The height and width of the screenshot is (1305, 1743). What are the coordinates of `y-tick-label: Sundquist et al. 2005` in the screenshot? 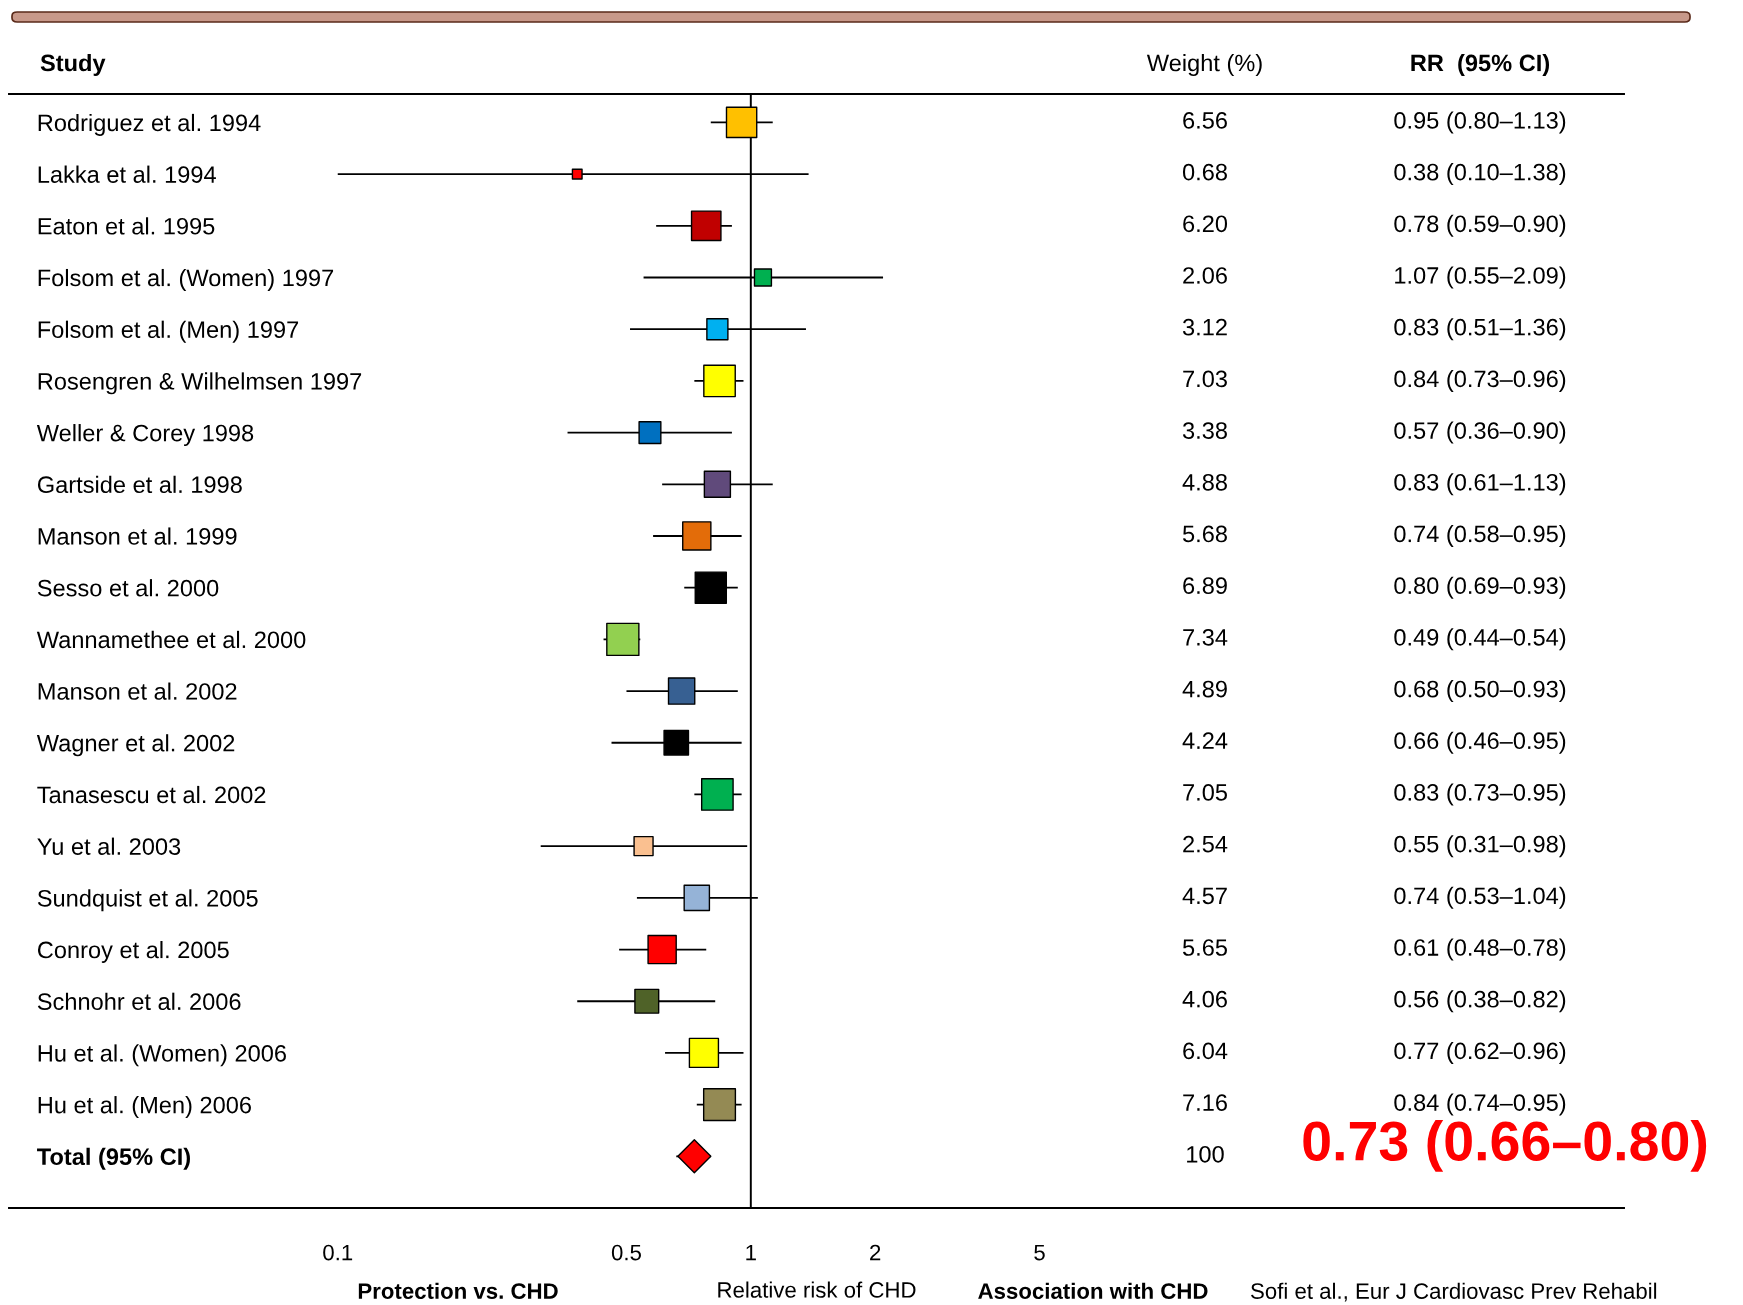 It's located at (147, 900).